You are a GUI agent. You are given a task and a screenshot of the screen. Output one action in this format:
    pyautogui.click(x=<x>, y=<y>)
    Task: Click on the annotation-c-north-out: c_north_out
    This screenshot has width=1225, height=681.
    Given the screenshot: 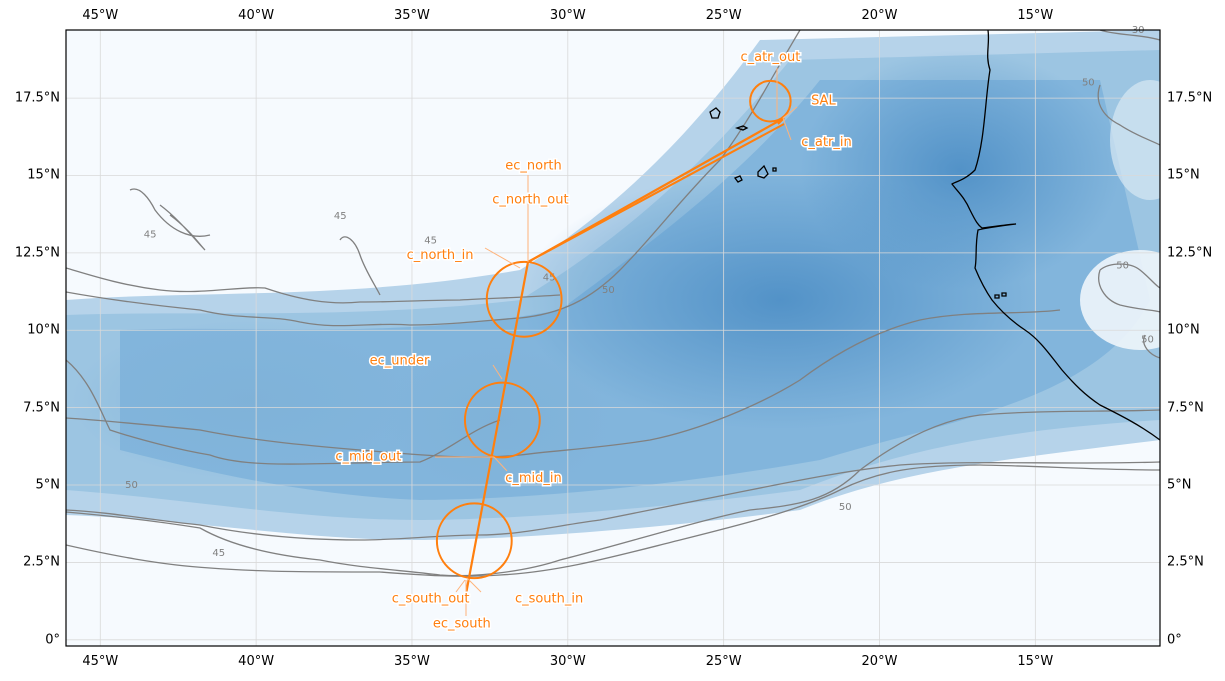 What is the action you would take?
    pyautogui.click(x=530, y=199)
    